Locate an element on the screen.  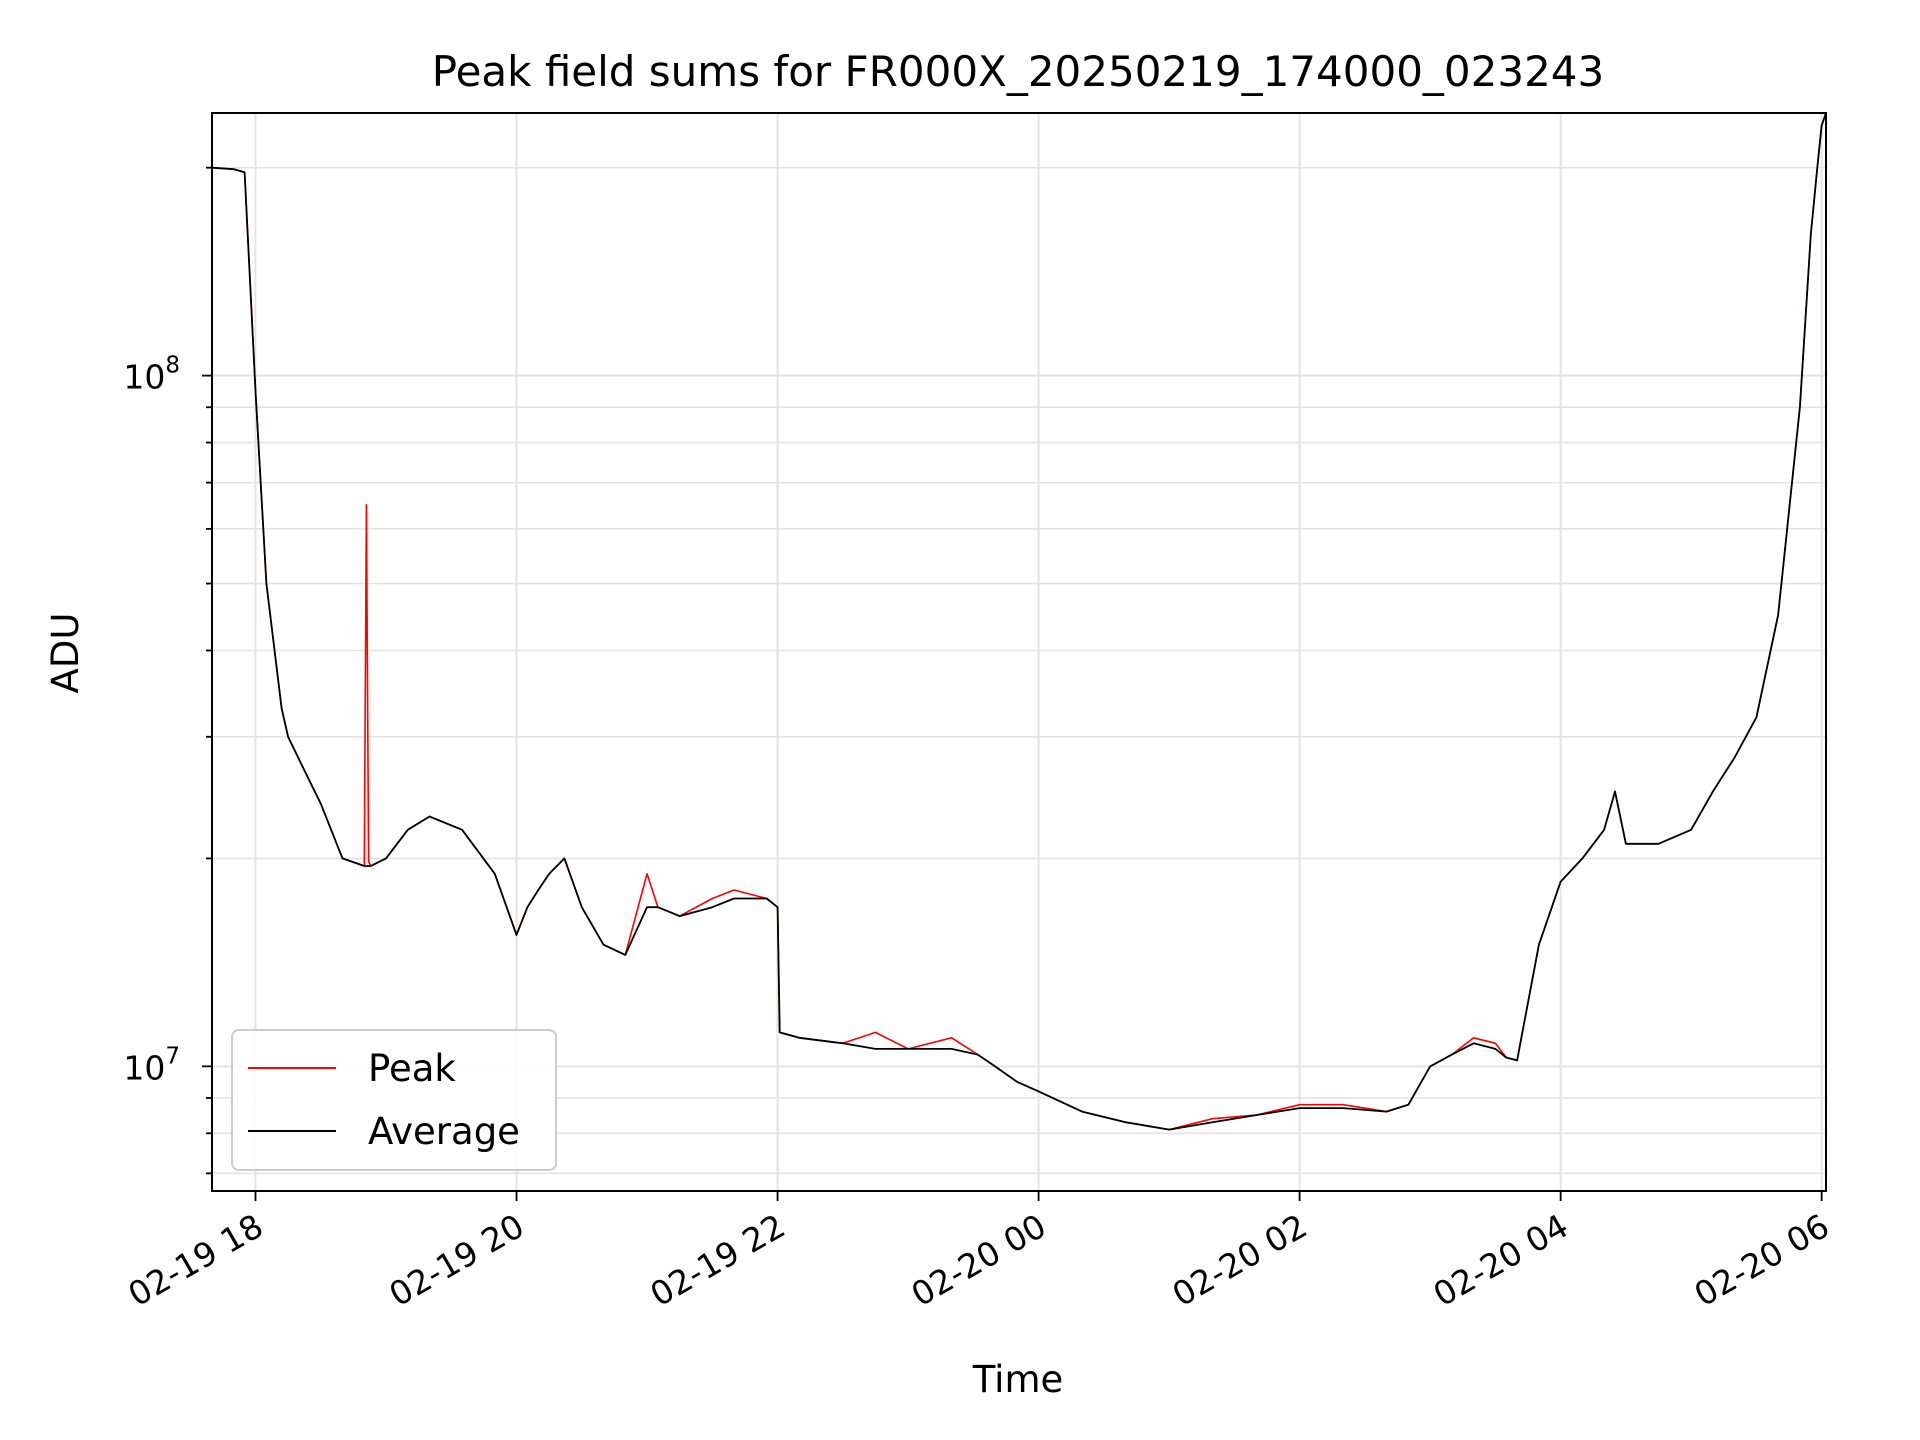
y-axis-label: ADU is located at coordinates (65, 653).